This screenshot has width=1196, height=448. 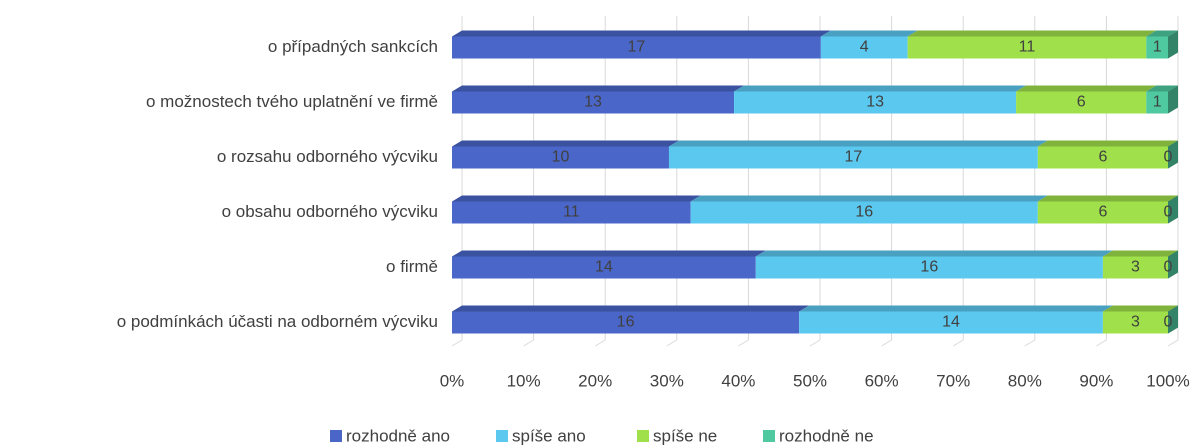 I want to click on data-label: 10, so click(x=561, y=157).